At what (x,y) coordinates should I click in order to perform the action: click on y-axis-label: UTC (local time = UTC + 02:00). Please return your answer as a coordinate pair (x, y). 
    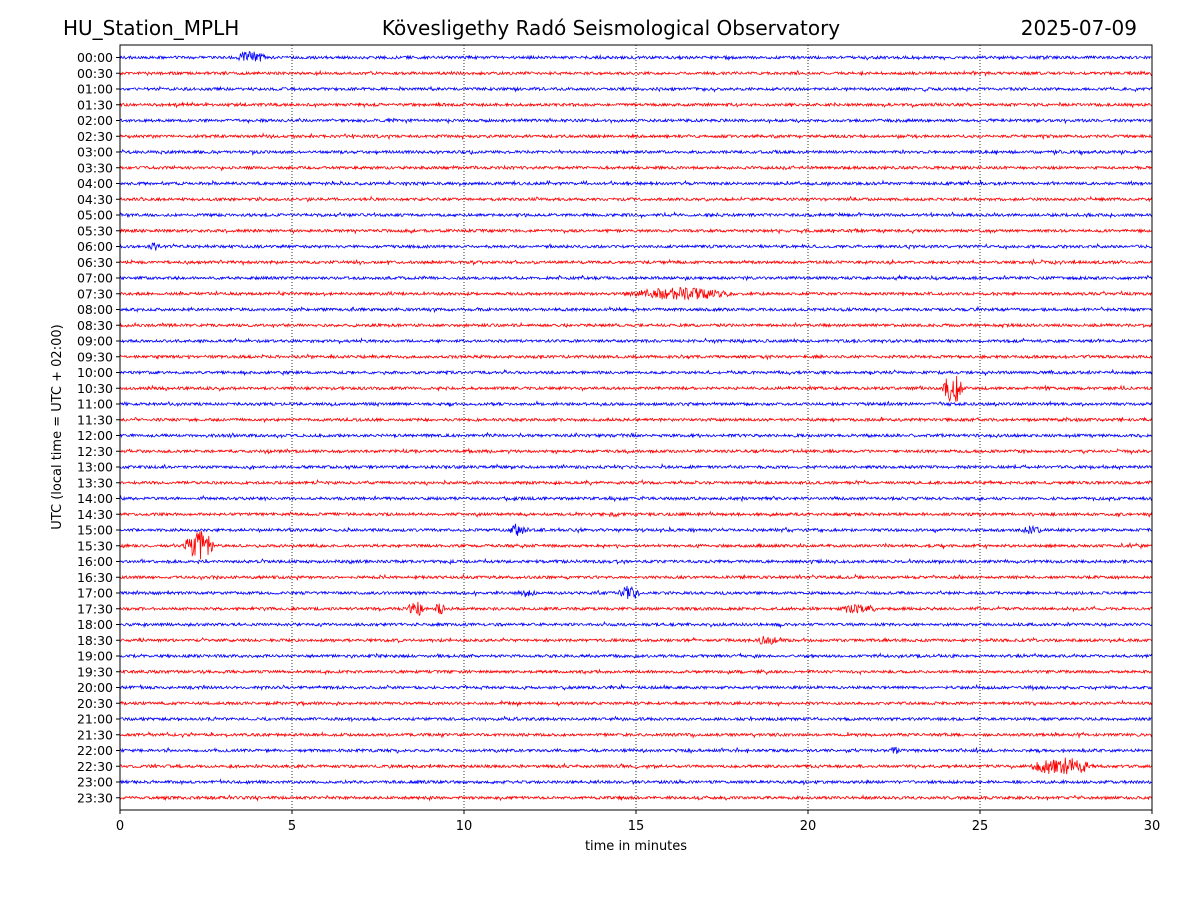
    Looking at the image, I should click on (57, 426).